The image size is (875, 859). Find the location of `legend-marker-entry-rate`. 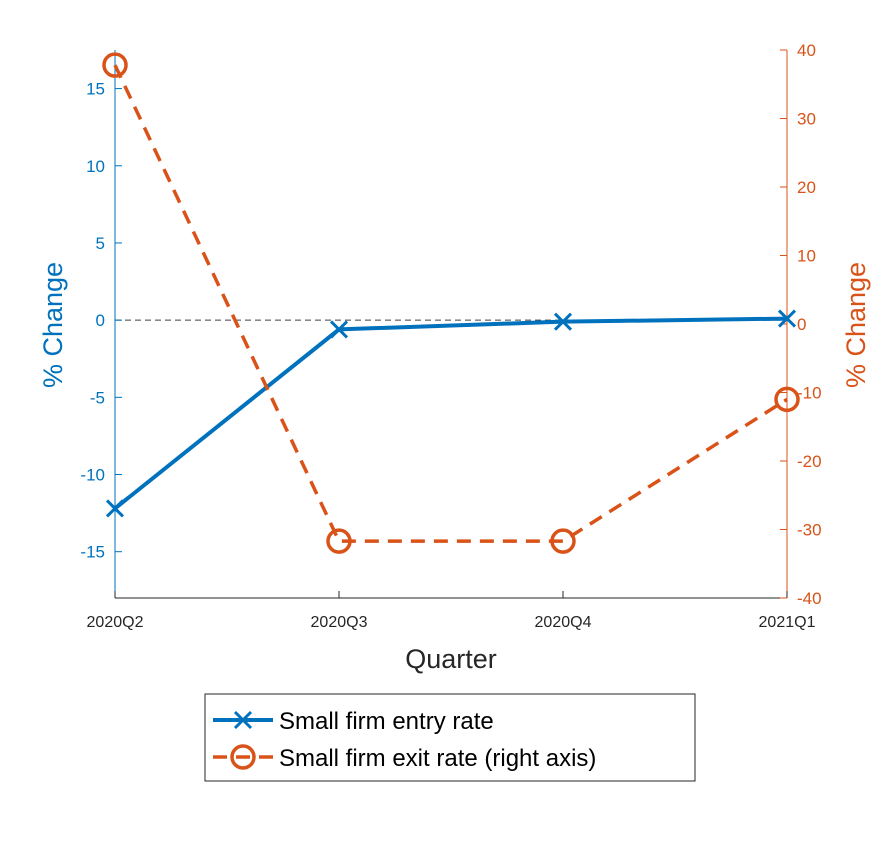

legend-marker-entry-rate is located at coordinates (243, 720).